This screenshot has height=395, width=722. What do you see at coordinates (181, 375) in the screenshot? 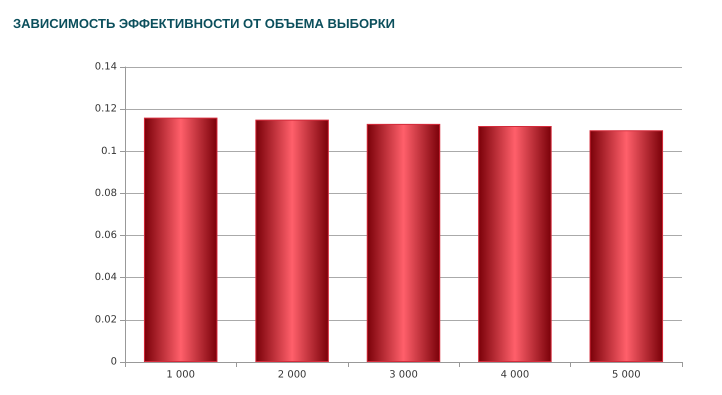
I see `x-tick-label: 1 000` at bounding box center [181, 375].